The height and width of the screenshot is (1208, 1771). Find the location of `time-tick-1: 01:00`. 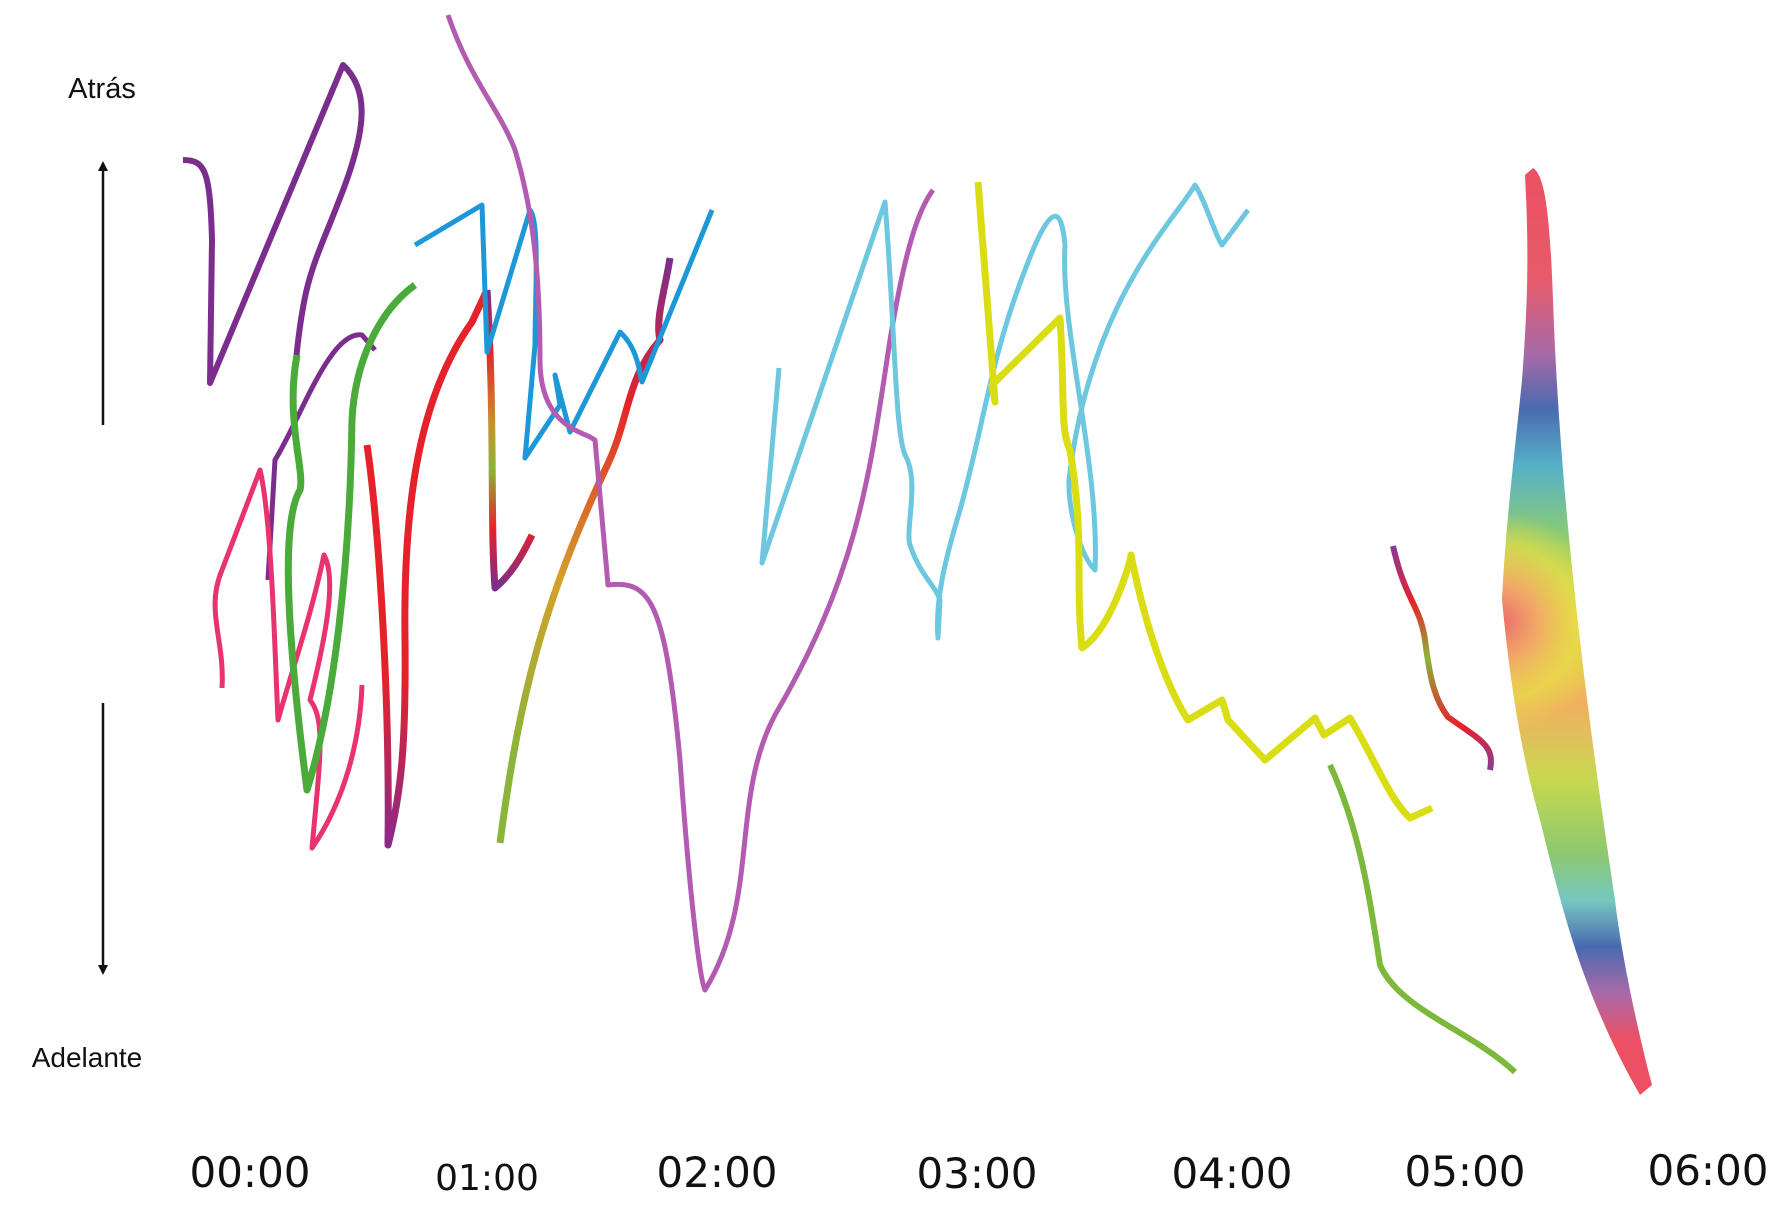

time-tick-1: 01:00 is located at coordinates (487, 1178).